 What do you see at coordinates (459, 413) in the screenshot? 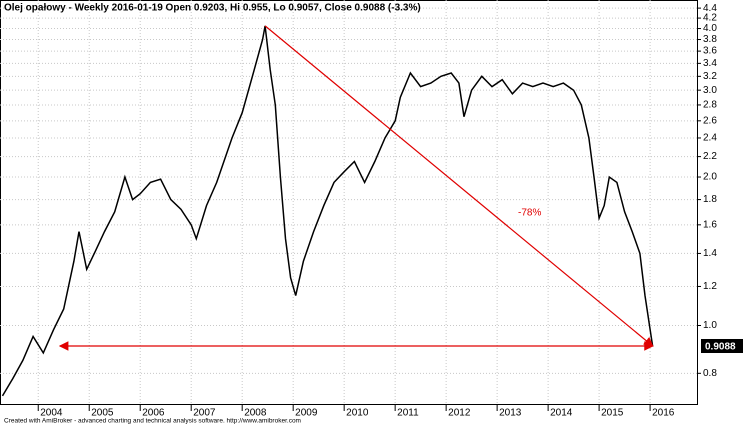
I see `x-tick-label: 2012` at bounding box center [459, 413].